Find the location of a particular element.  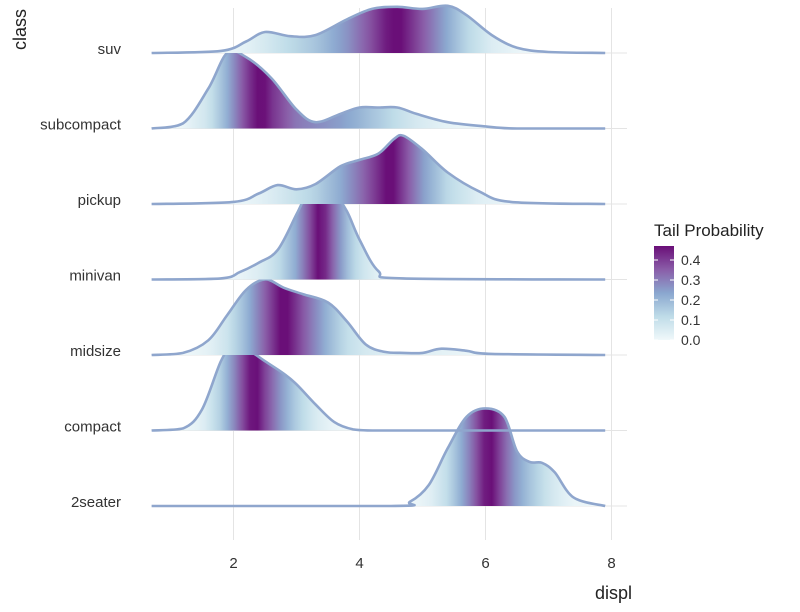

y-label-suv: suv is located at coordinates (110, 49).